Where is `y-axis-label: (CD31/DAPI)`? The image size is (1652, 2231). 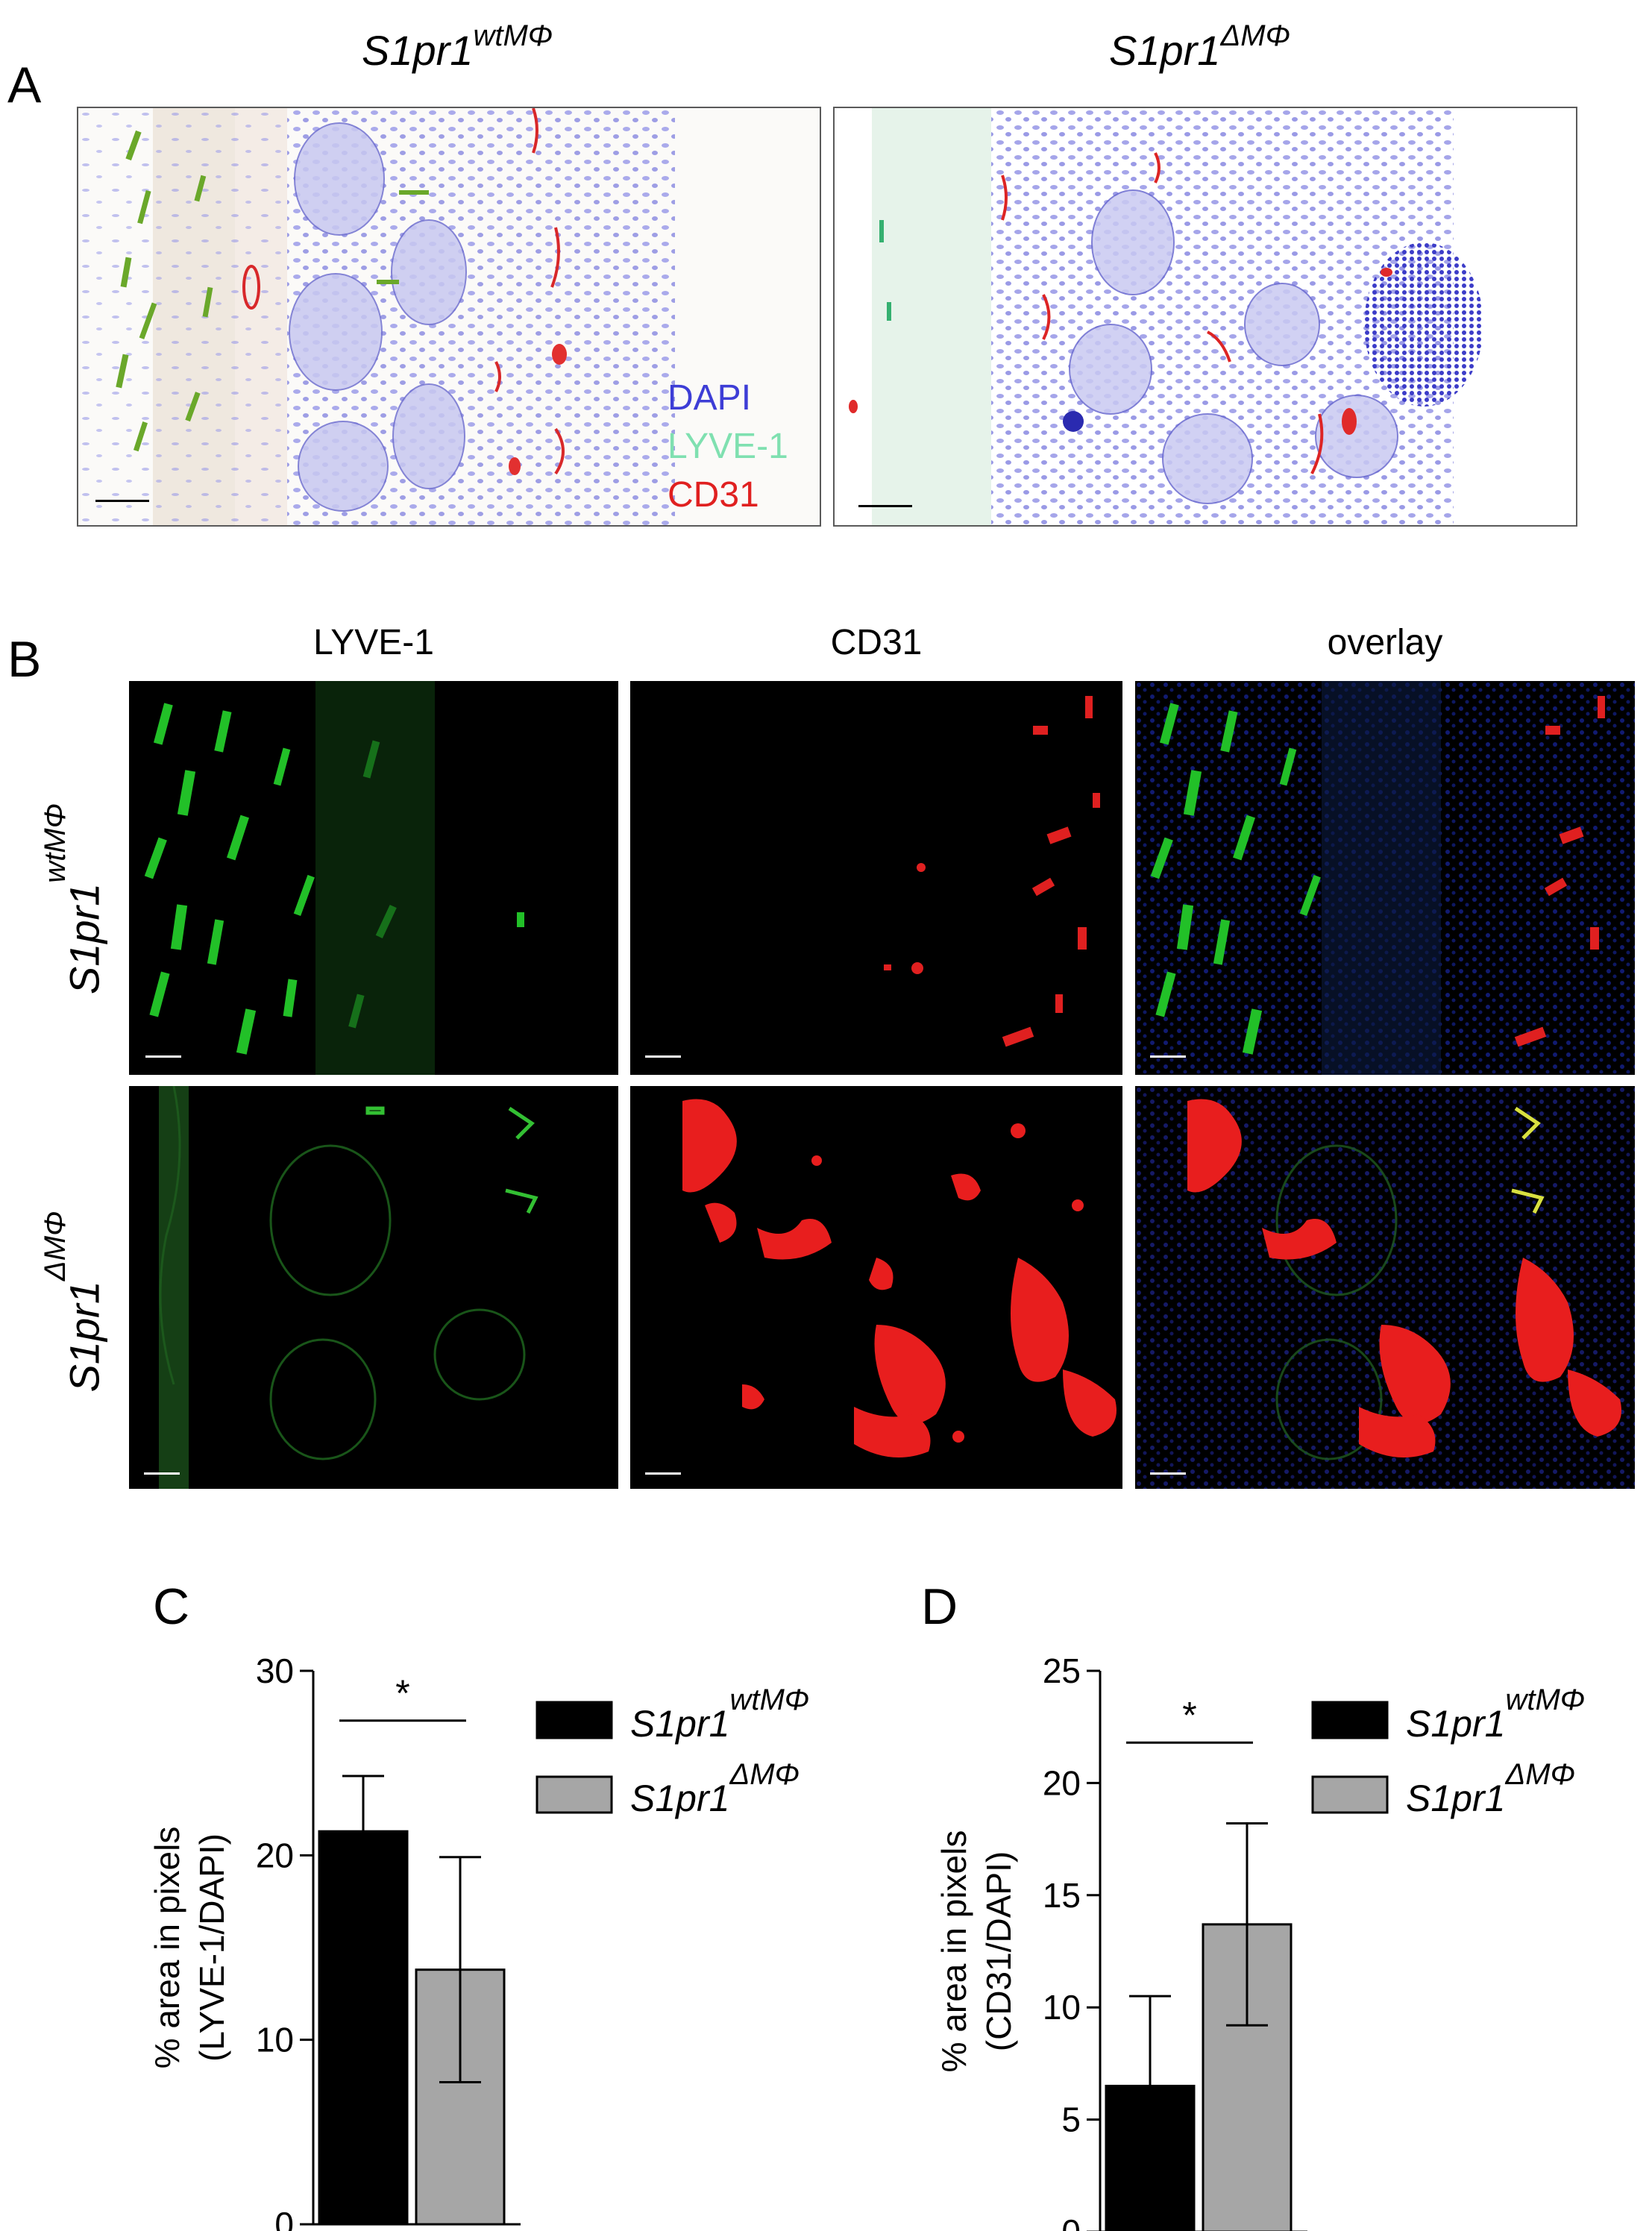
y-axis-label: (CD31/DAPI) is located at coordinates (998, 1951).